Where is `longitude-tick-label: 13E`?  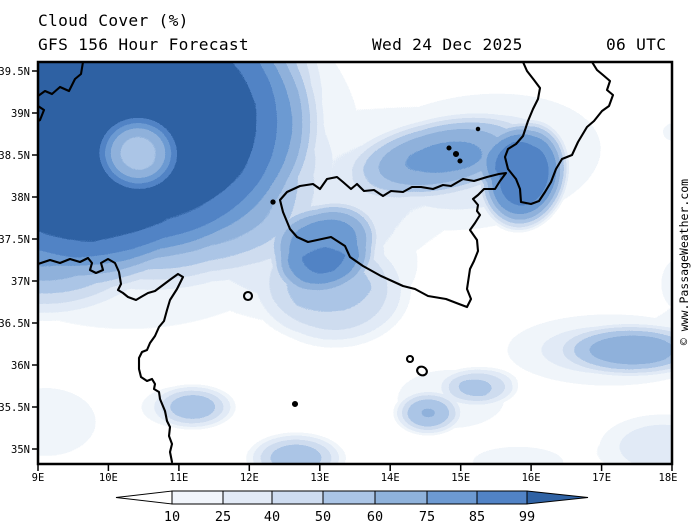 longitude-tick-label: 13E is located at coordinates (319, 478).